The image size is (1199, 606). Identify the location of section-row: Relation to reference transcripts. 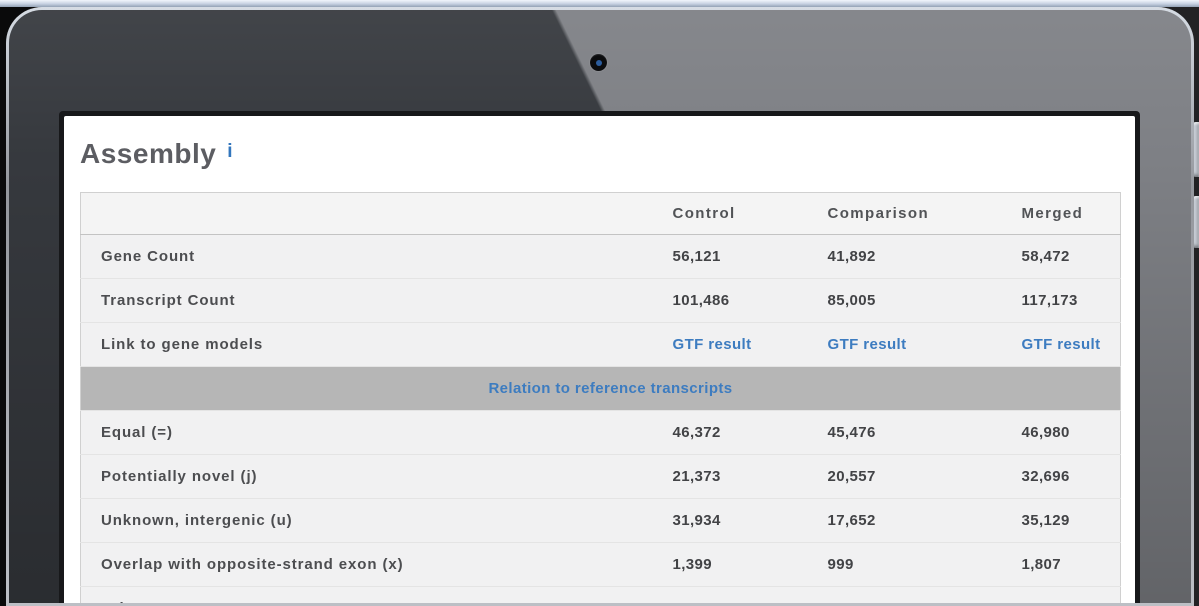
(600, 388).